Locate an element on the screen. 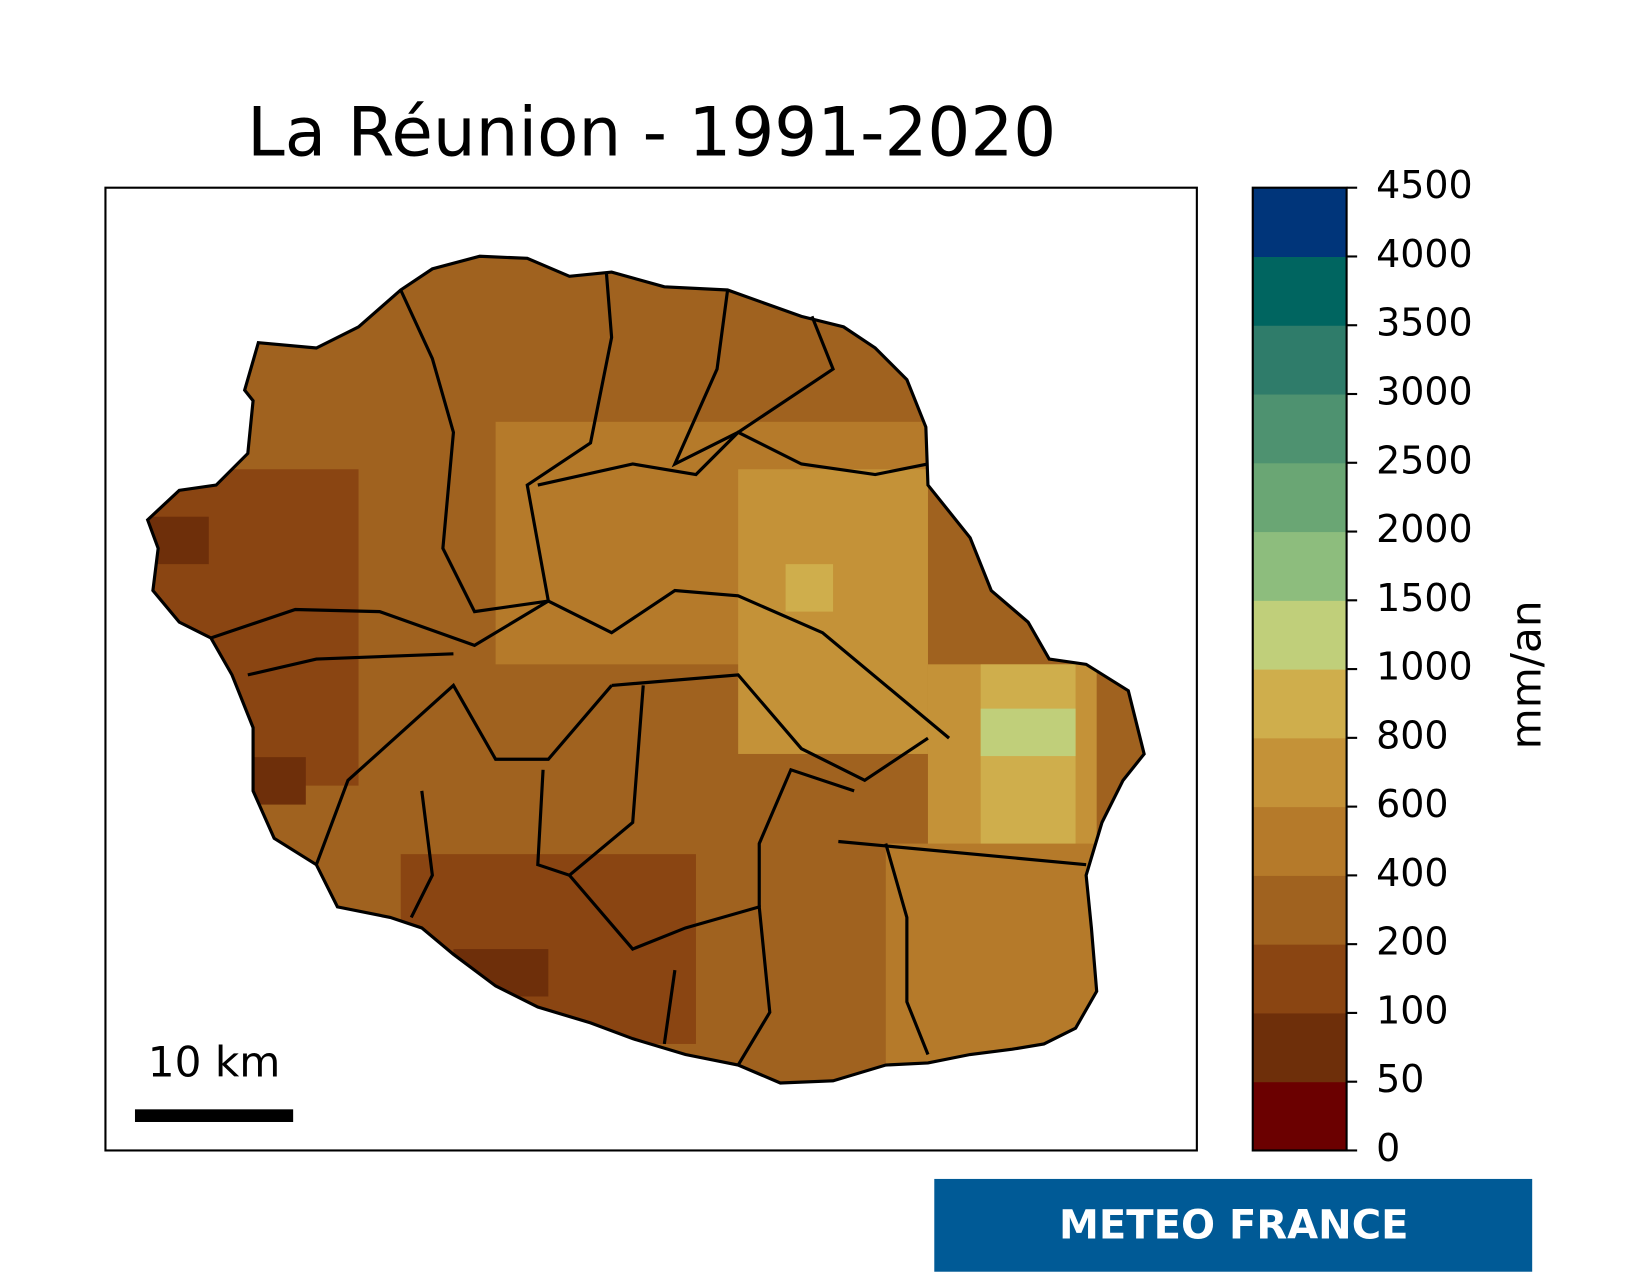 This screenshot has height=1276, width=1645. colorbar-tick-label: 3000 is located at coordinates (1424, 392).